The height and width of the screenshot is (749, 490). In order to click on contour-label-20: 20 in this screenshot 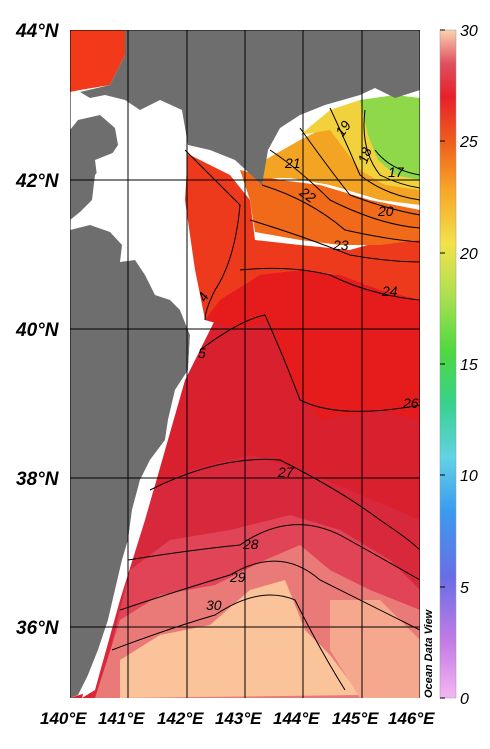, I will do `click(385, 211)`.